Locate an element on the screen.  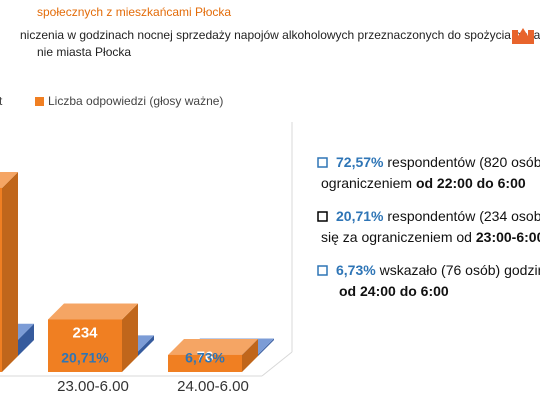
summary-line: 20,71% respondentów (234 osoby is located at coordinates (438, 216).